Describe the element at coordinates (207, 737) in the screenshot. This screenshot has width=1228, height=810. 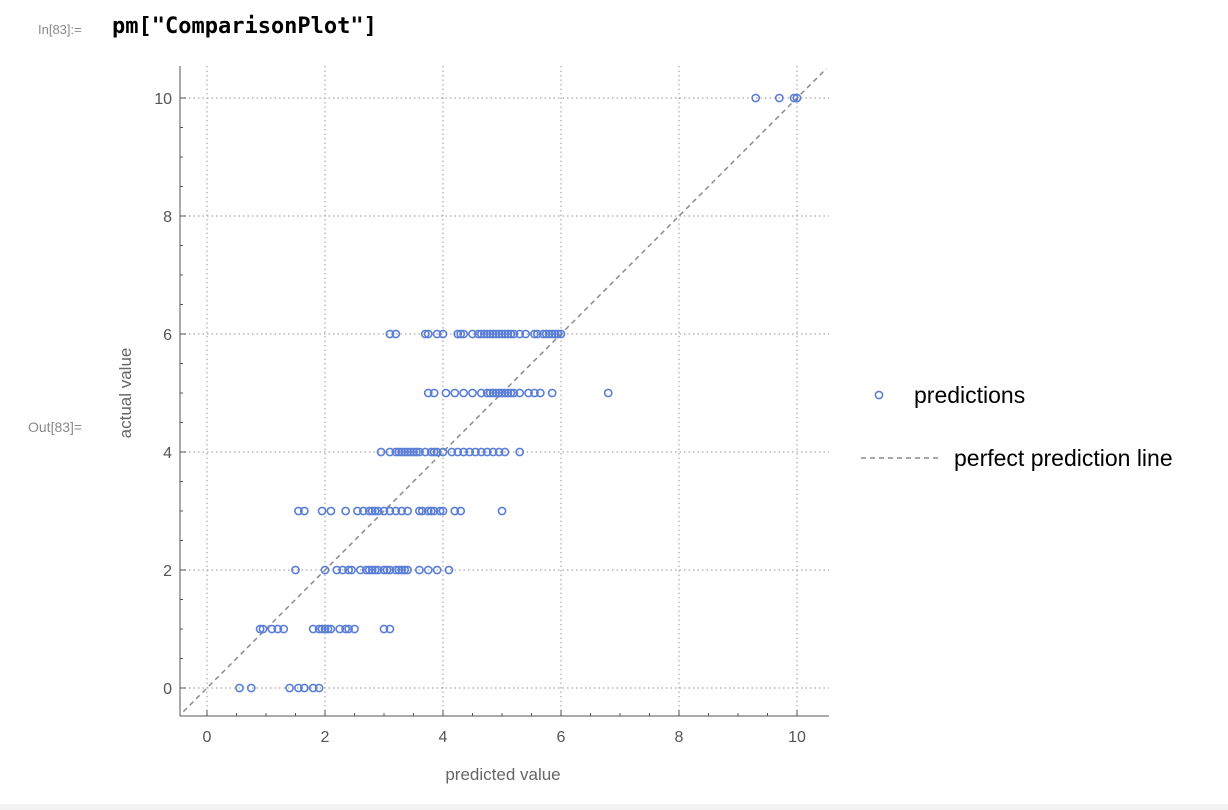
I see `x-tick-label: 0` at that location.